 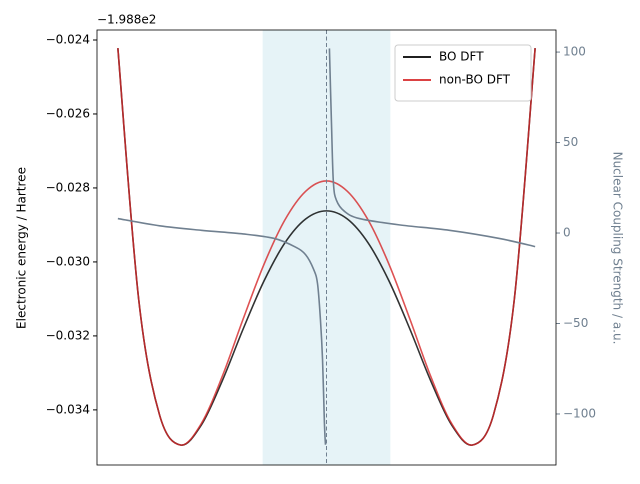 I want to click on y2-tick-label: 100, so click(x=574, y=52).